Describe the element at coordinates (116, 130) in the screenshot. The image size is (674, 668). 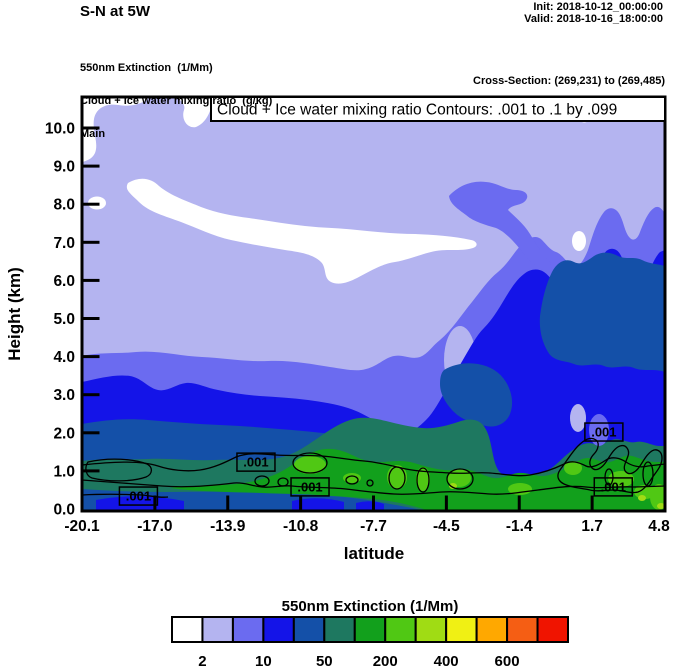
I see `fill-white-topleft-corner` at that location.